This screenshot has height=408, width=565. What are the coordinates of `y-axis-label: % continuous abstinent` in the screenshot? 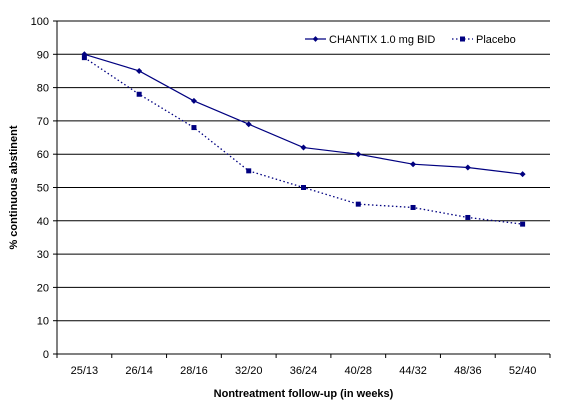 It's located at (14, 187).